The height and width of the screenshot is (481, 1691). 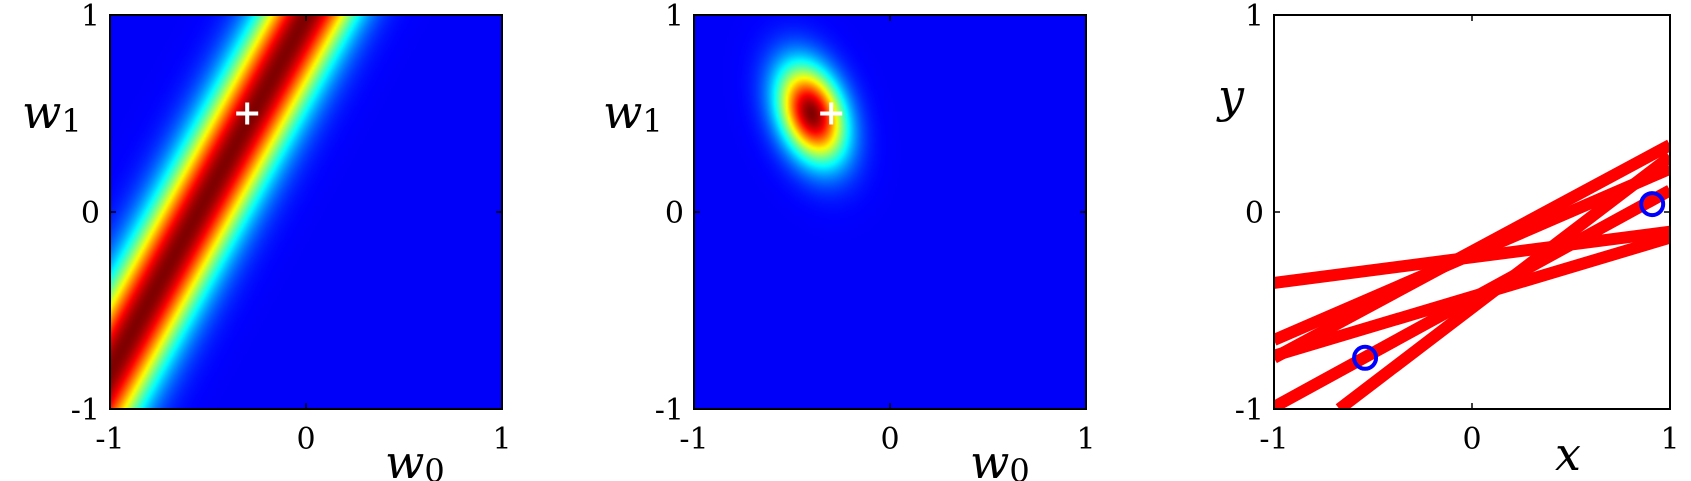 What do you see at coordinates (1568, 454) in the screenshot?
I see `panel3-xlabel: x` at bounding box center [1568, 454].